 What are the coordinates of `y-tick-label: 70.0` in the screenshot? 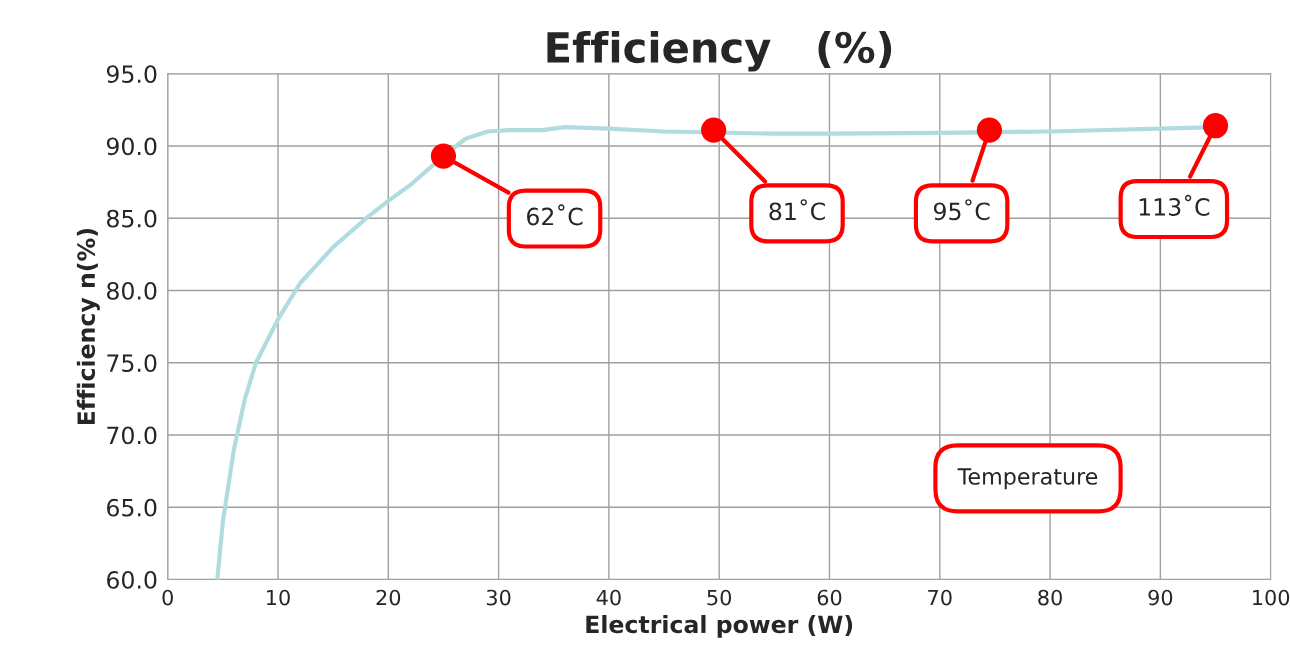 It's located at (132, 435).